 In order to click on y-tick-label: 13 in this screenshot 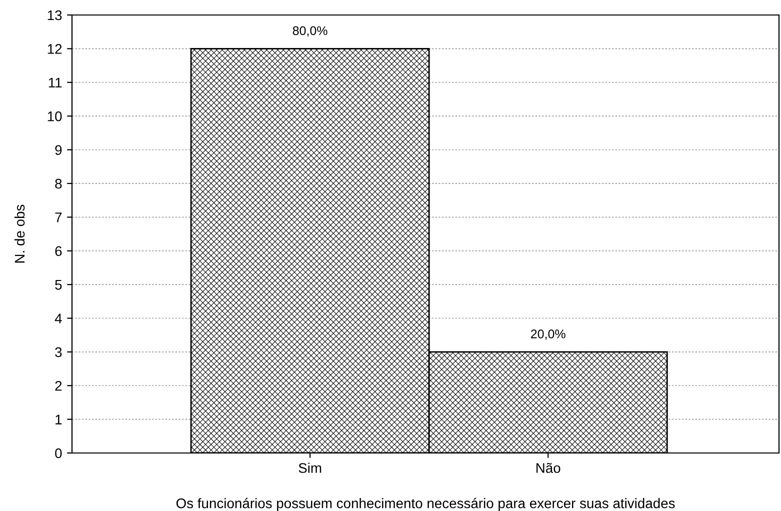, I will do `click(55, 15)`.